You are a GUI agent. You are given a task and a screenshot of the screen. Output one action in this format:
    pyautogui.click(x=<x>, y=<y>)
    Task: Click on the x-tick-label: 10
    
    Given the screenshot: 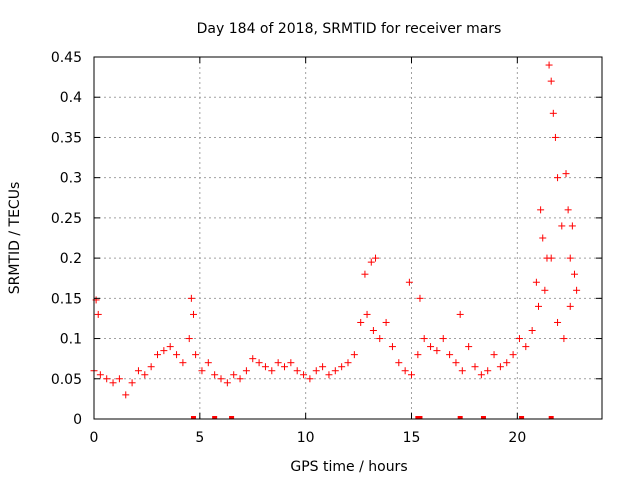 What is the action you would take?
    pyautogui.click(x=306, y=438)
    